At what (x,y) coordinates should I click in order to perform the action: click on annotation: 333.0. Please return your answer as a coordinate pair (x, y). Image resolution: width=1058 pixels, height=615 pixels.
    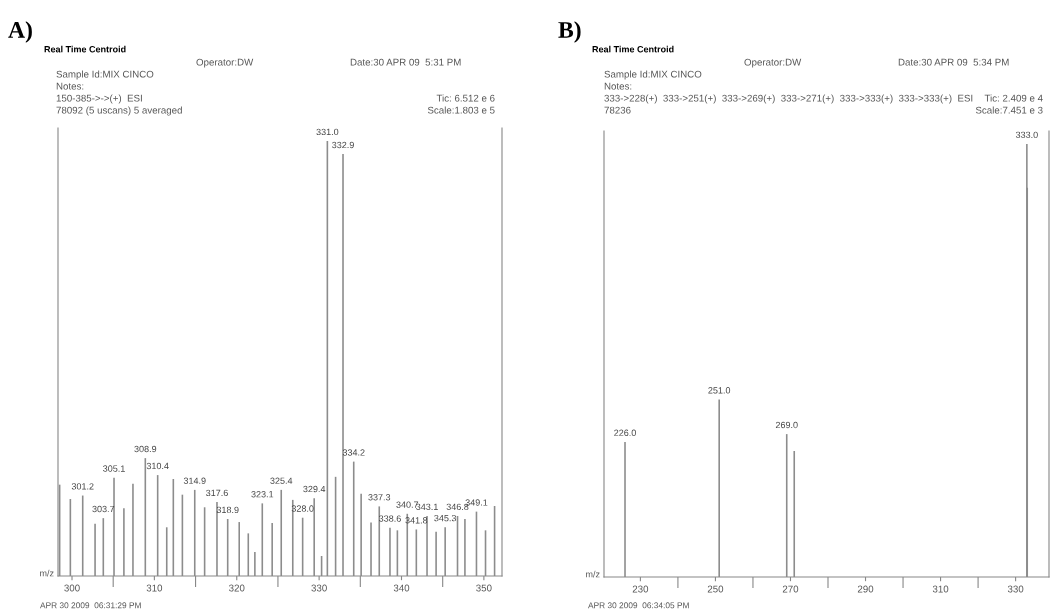
    Looking at the image, I should click on (1026, 135).